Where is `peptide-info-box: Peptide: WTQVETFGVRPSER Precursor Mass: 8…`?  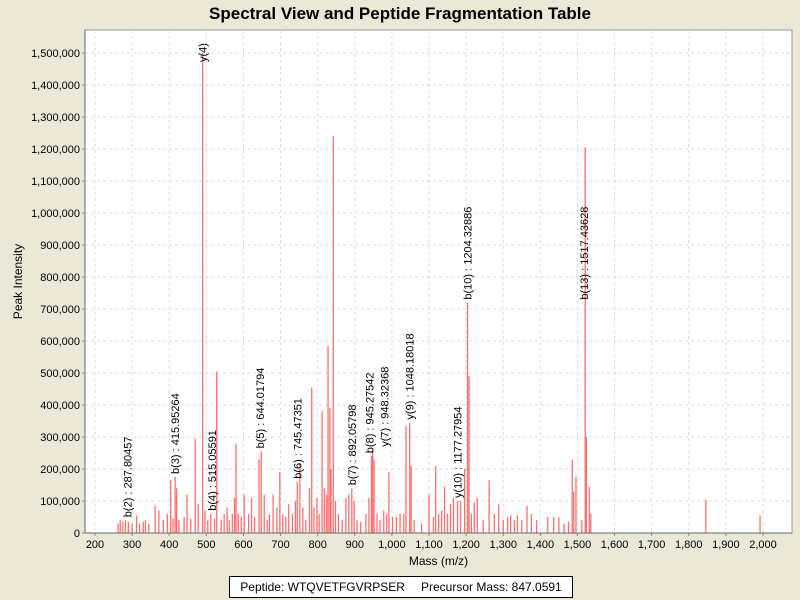 peptide-info-box: Peptide: WTQVETFGVRPSER Precursor Mass: 8… is located at coordinates (401, 587).